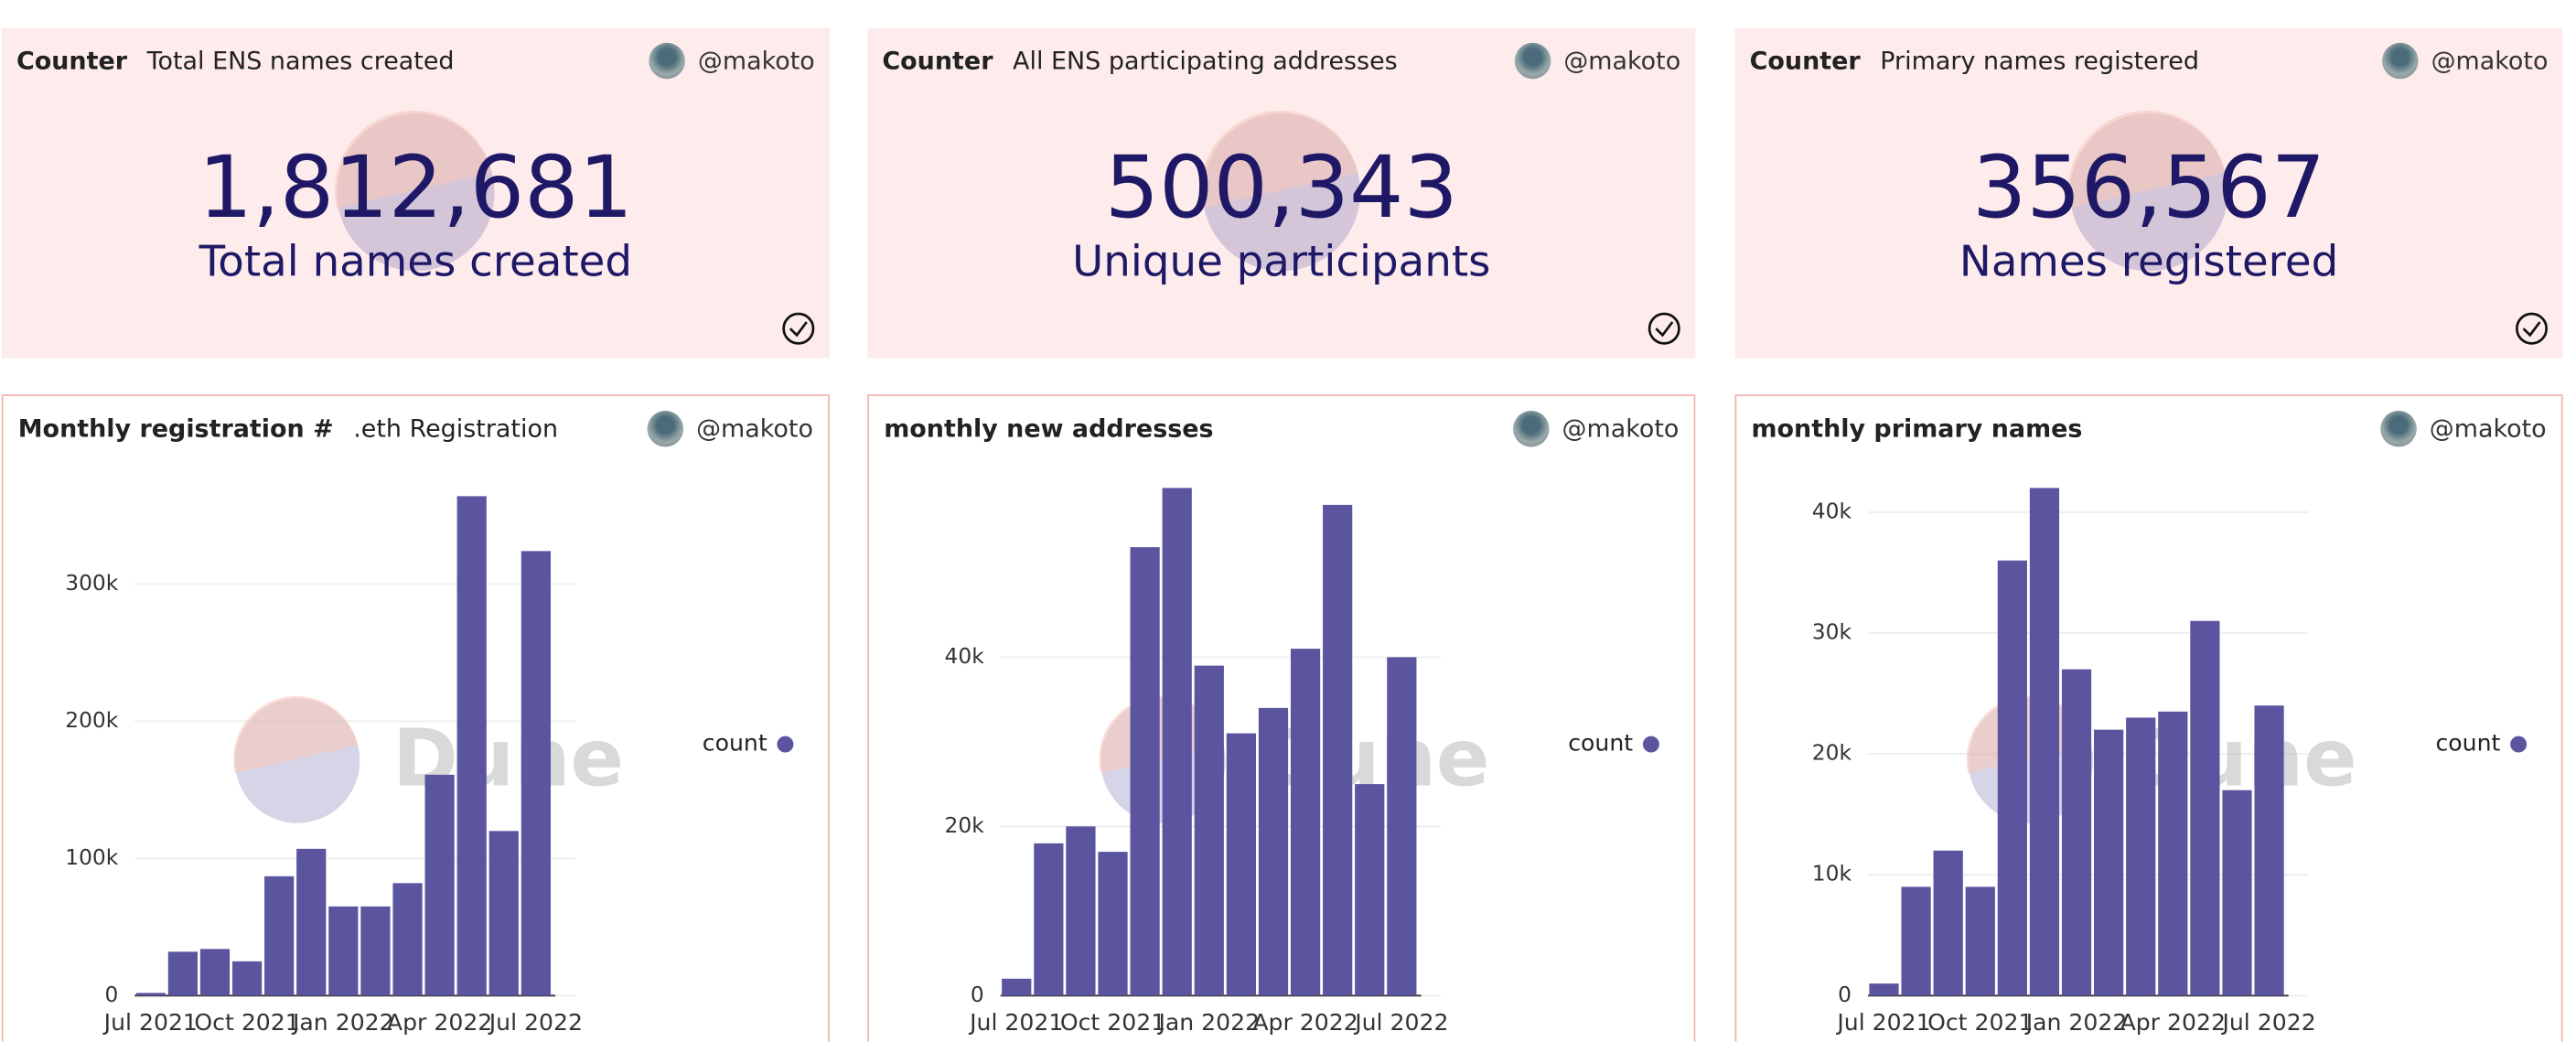 This screenshot has height=1042, width=2576. What do you see at coordinates (2039, 61) in the screenshot?
I see `panel-title: Primary names registered` at bounding box center [2039, 61].